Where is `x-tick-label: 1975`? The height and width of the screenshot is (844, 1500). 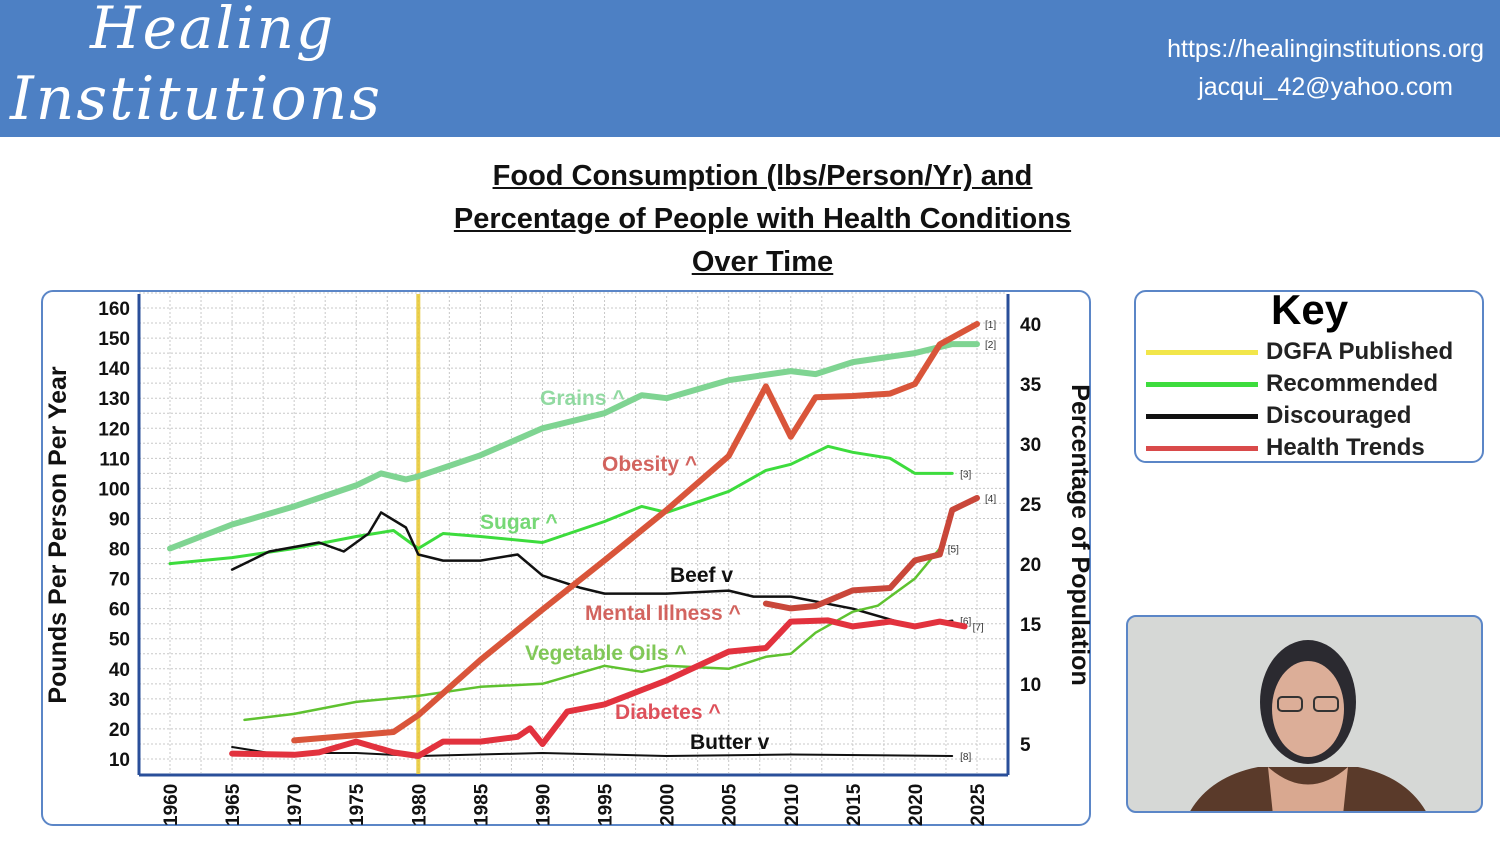
x-tick-label: 1975 is located at coordinates (357, 804).